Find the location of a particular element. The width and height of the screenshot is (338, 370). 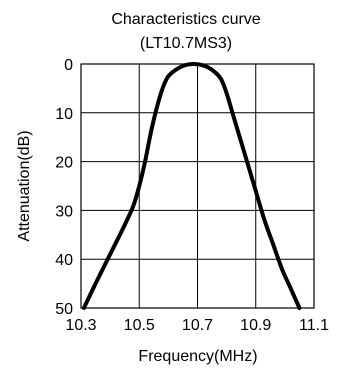

y-tick-label: 50 is located at coordinates (64, 309).